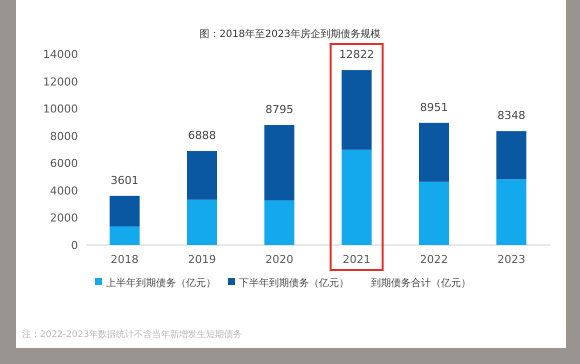  I want to click on y-tick-label: 4000, so click(64, 191).